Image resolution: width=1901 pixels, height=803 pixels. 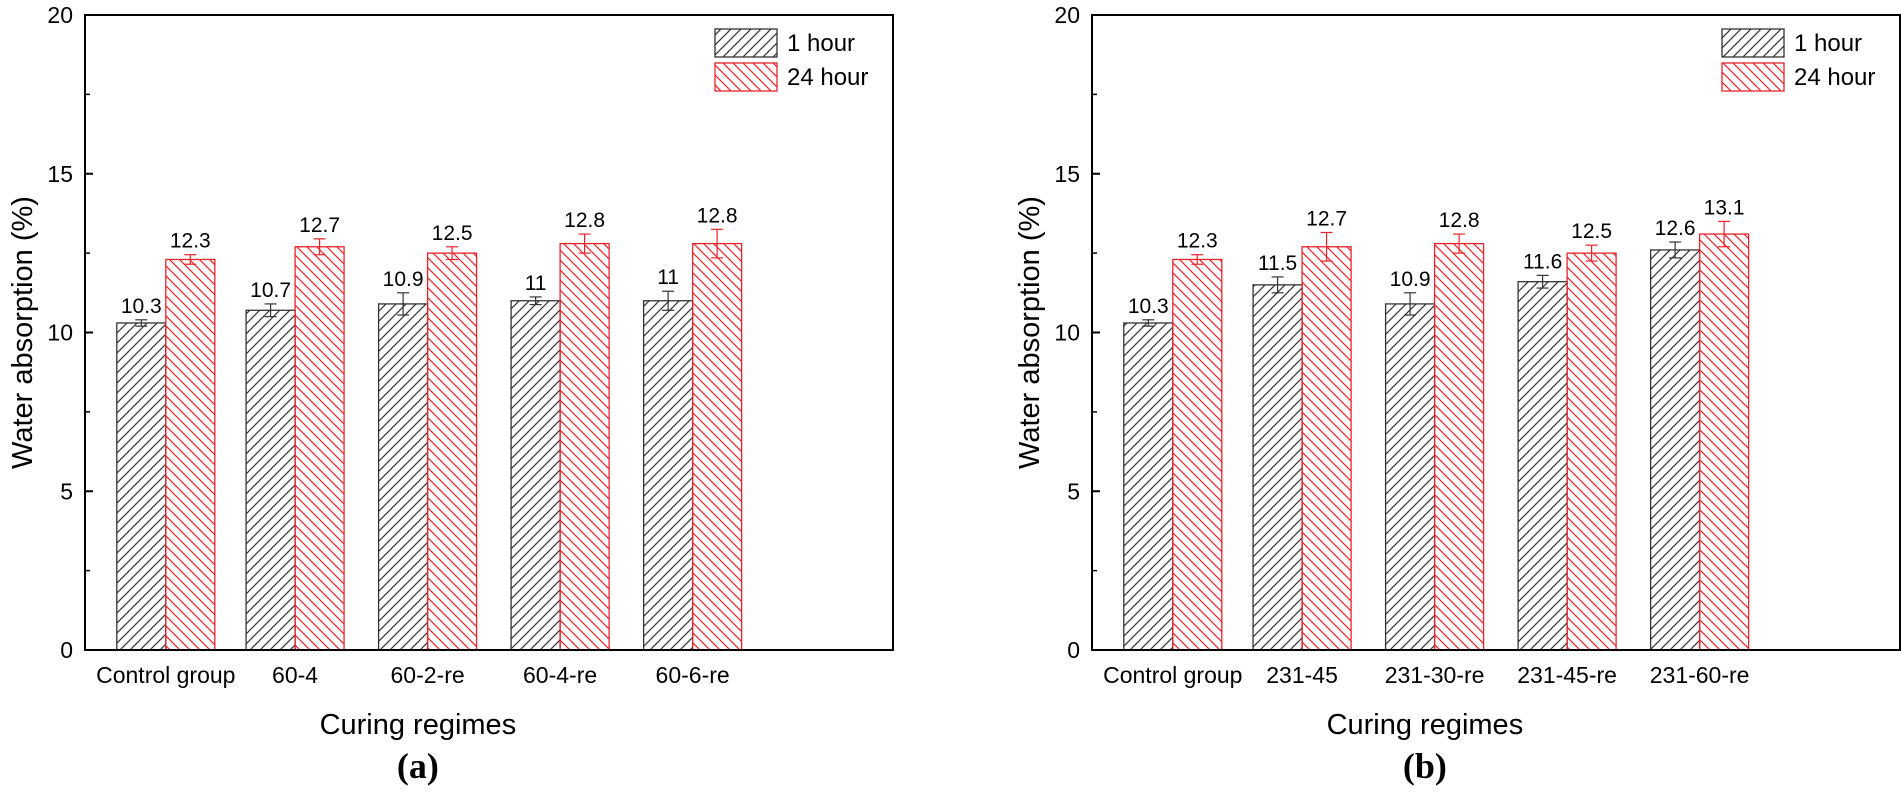 I want to click on bar-1-hour-60-4-re, so click(x=535, y=475).